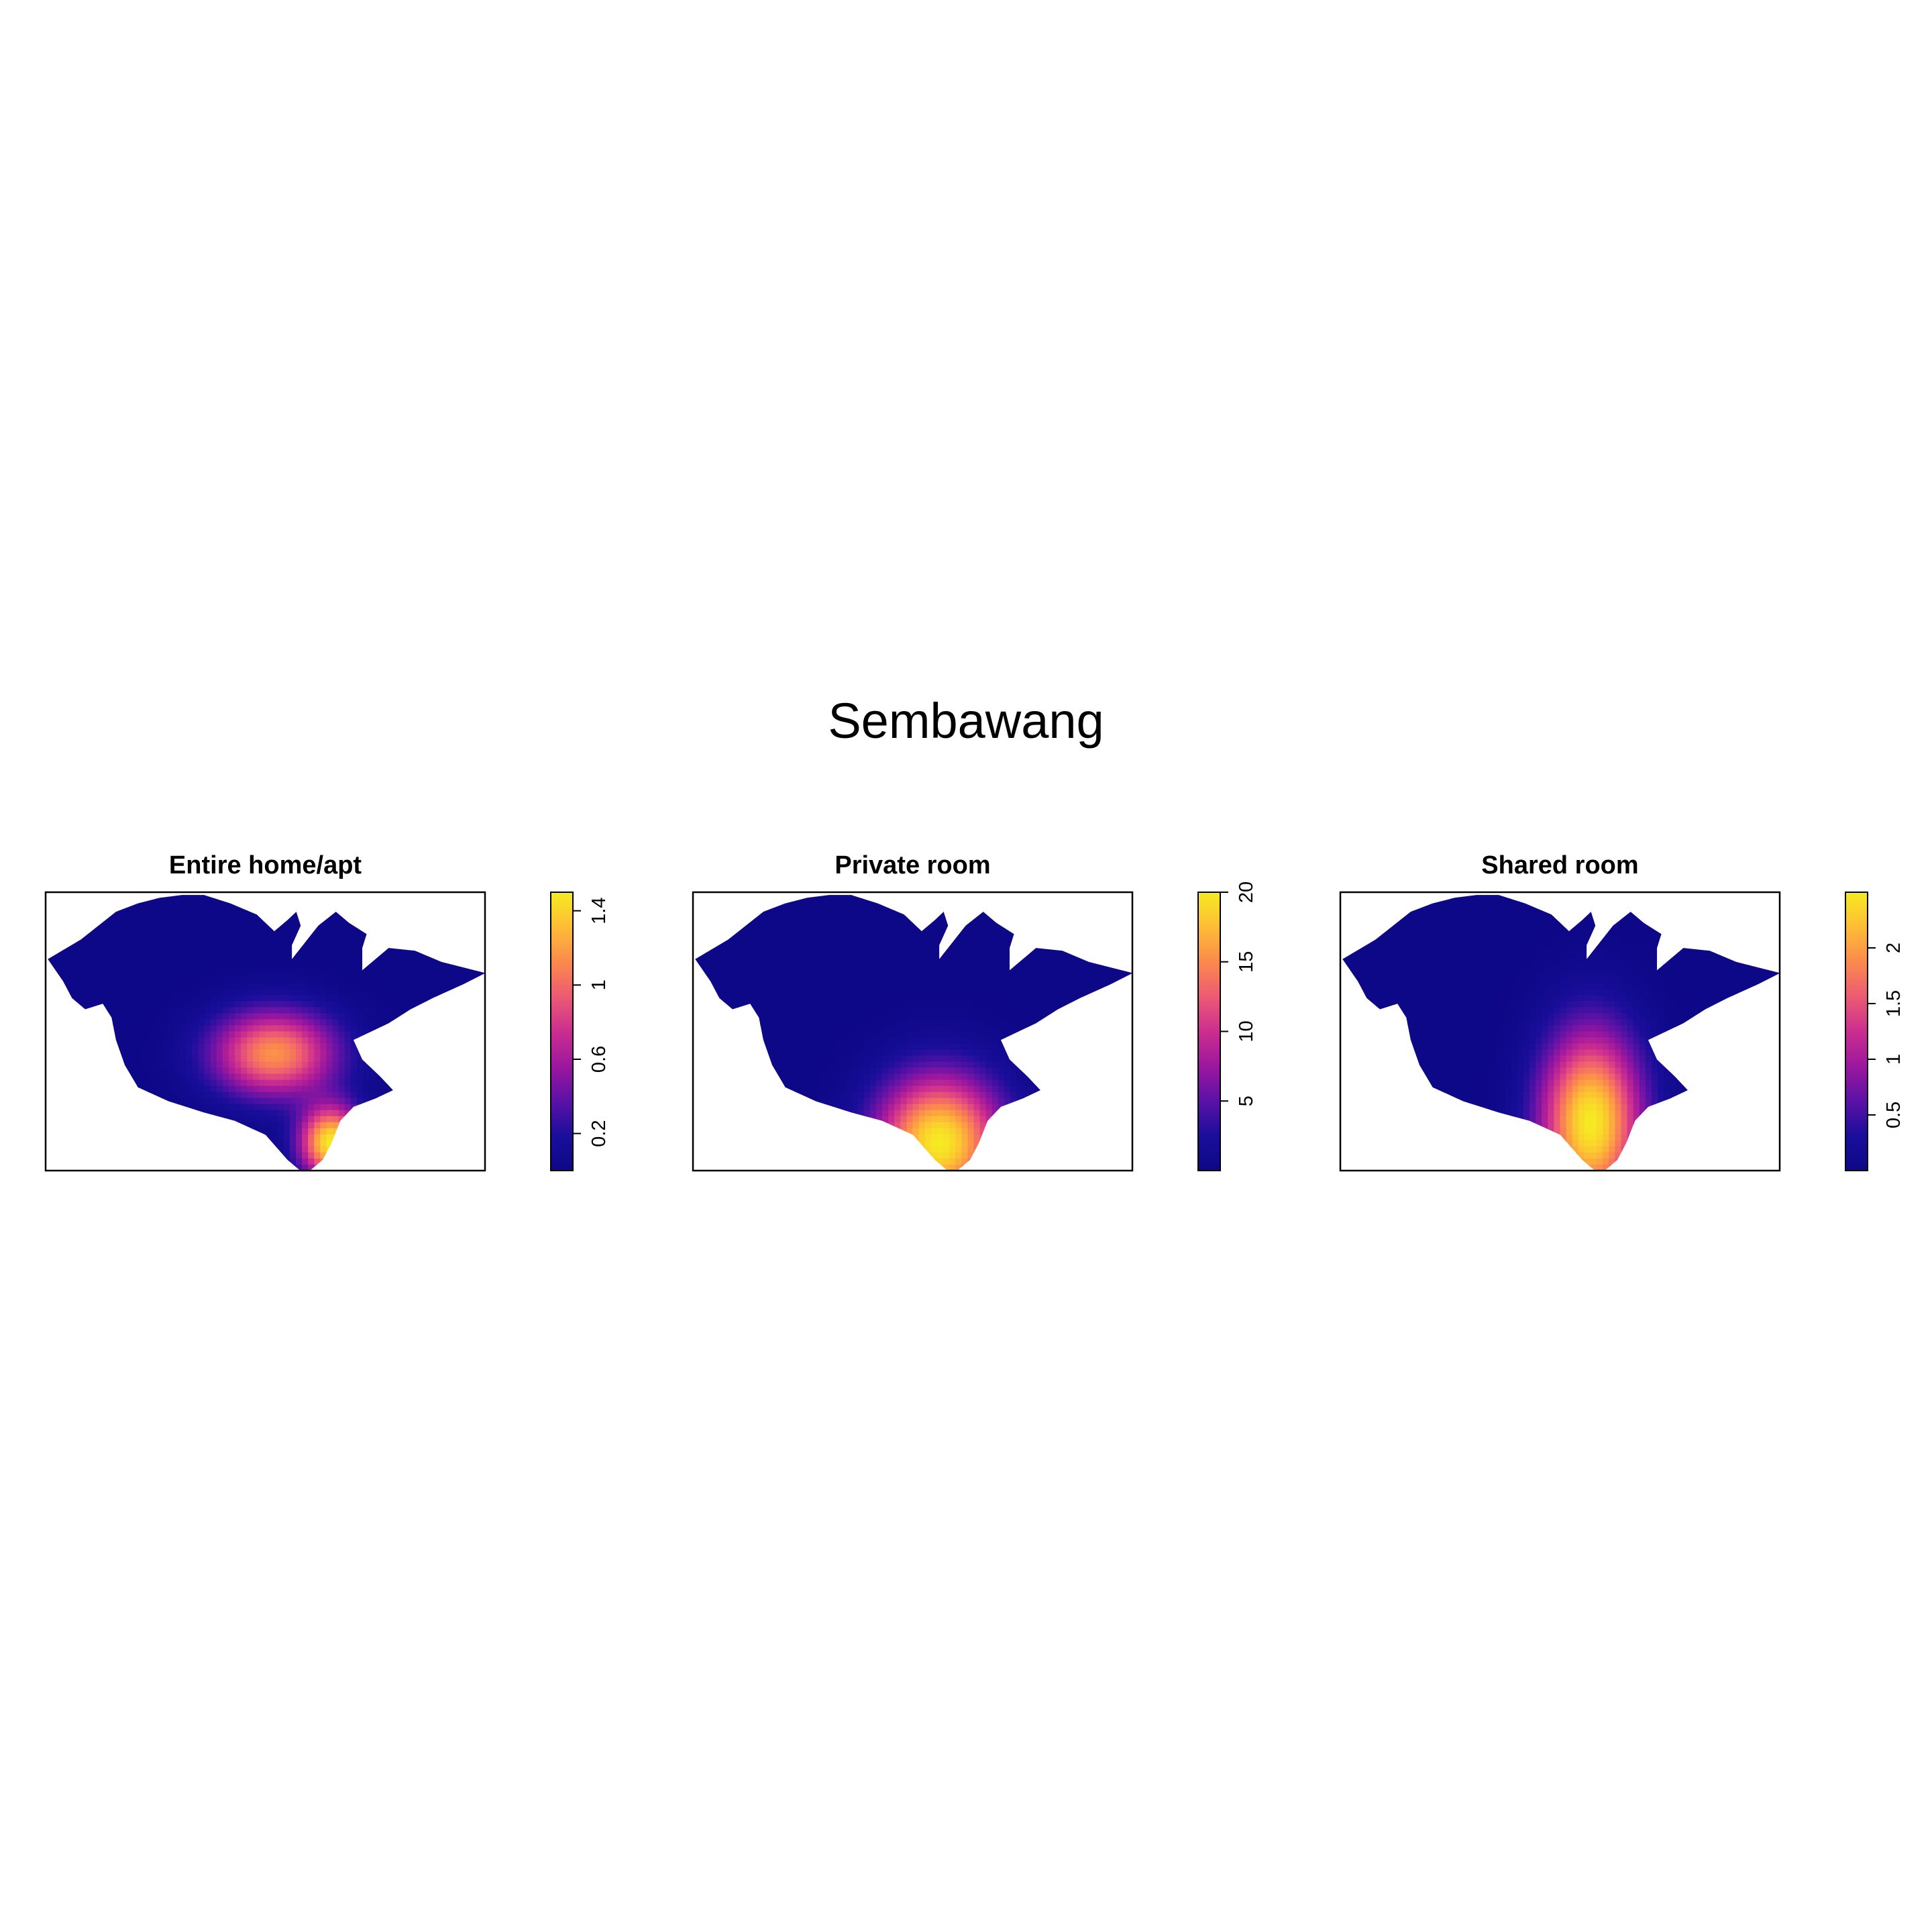 The image size is (1932, 1932). What do you see at coordinates (1246, 1100) in the screenshot?
I see `colorbar-tick-label: 5` at bounding box center [1246, 1100].